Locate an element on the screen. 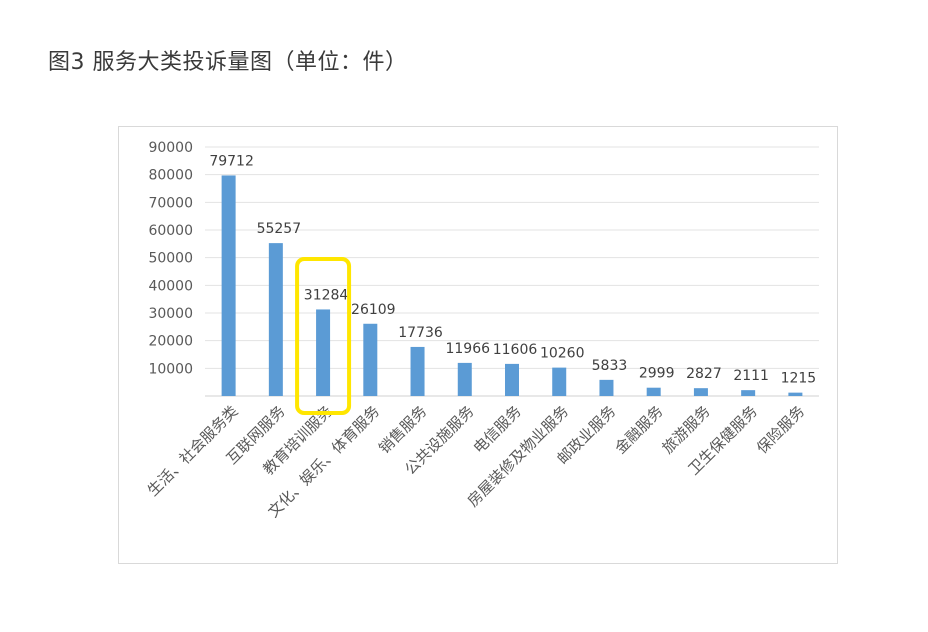 This screenshot has width=928, height=632. data-label: 79712 is located at coordinates (231, 161).